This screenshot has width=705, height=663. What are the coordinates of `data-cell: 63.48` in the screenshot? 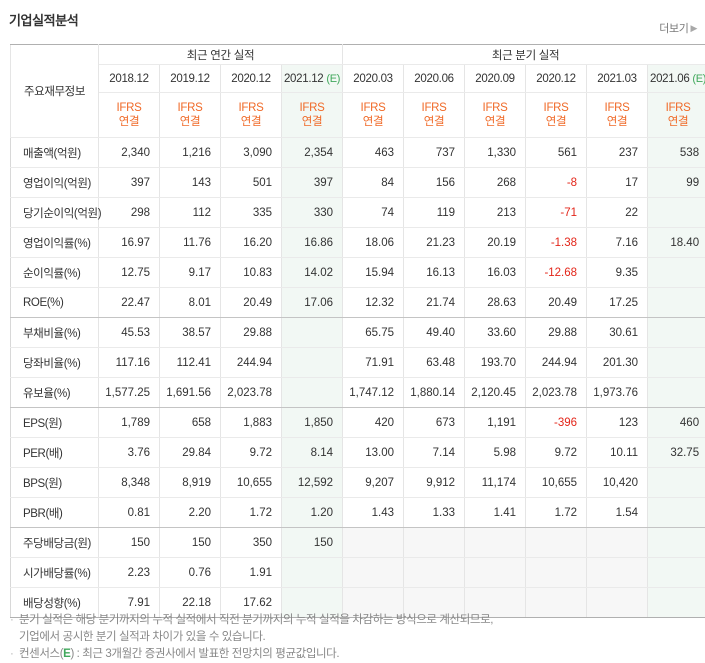 It's located at (434, 363).